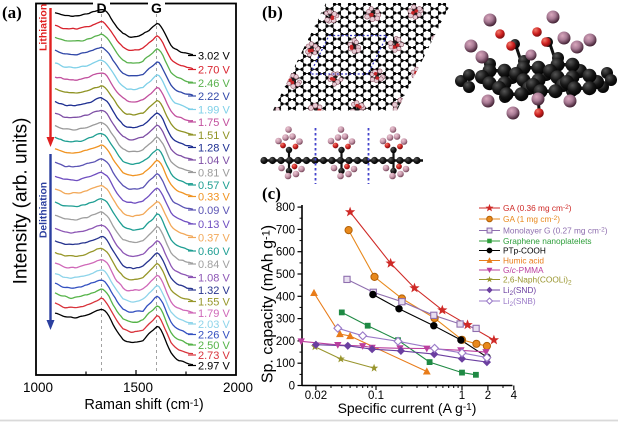 The height and width of the screenshot is (422, 618). I want to click on svg-text: 1.75 V, so click(214, 123).